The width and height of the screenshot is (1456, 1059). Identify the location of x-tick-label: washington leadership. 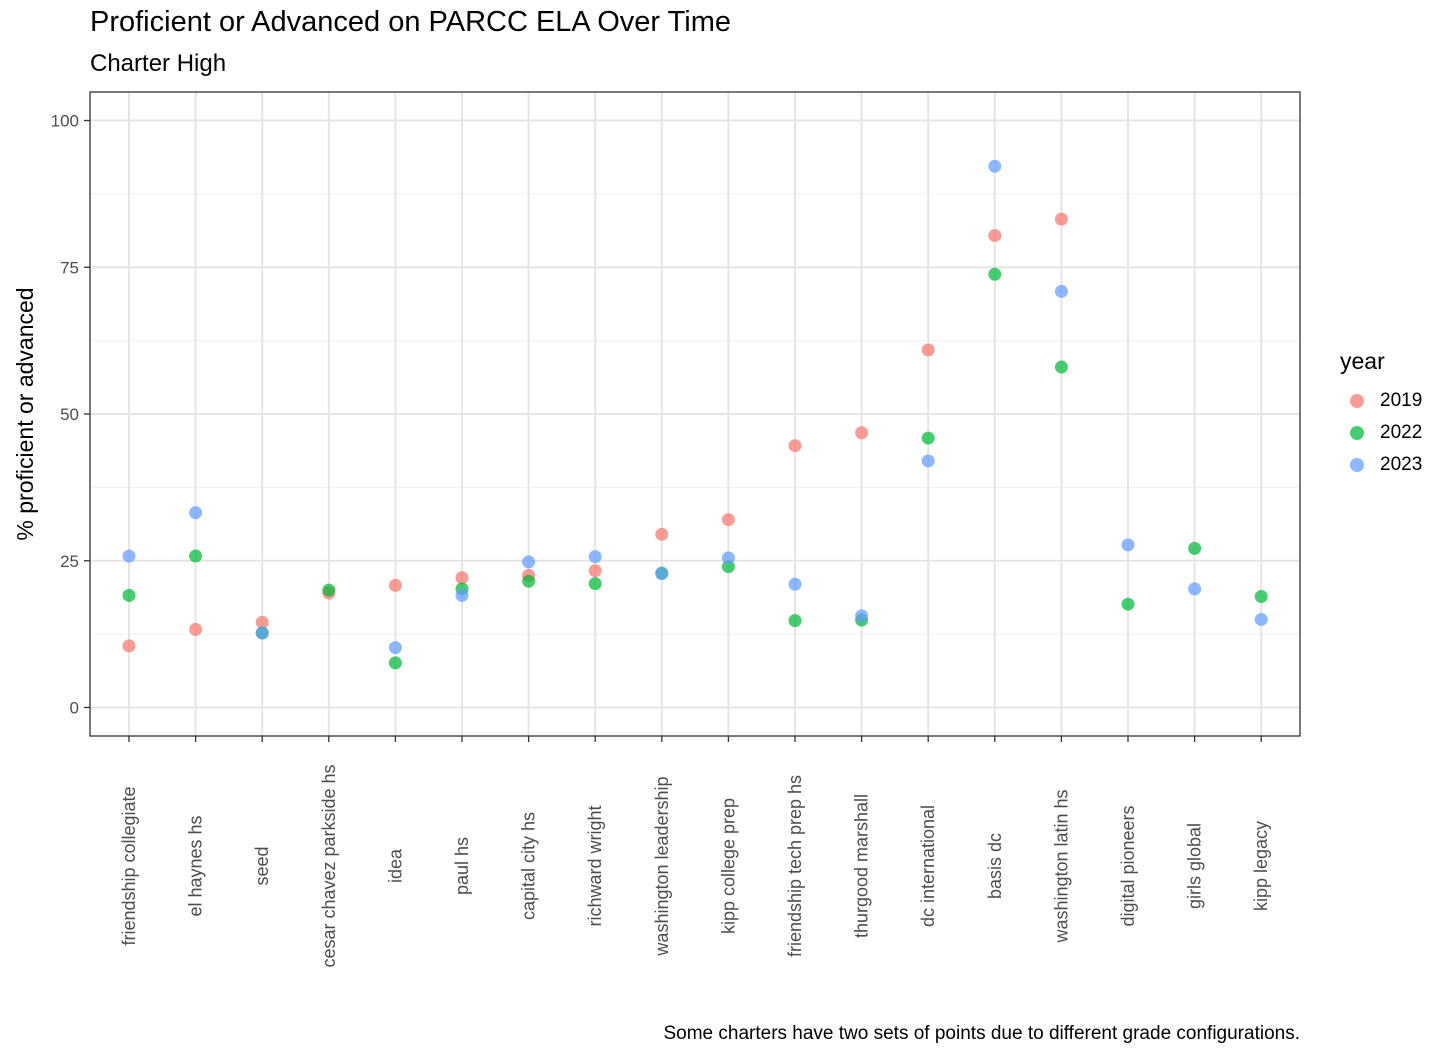
(662, 866).